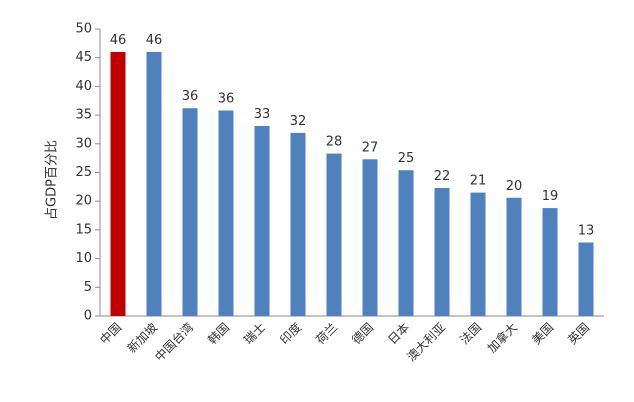  What do you see at coordinates (426, 342) in the screenshot?
I see `category-label-9: 澳大利亚` at bounding box center [426, 342].